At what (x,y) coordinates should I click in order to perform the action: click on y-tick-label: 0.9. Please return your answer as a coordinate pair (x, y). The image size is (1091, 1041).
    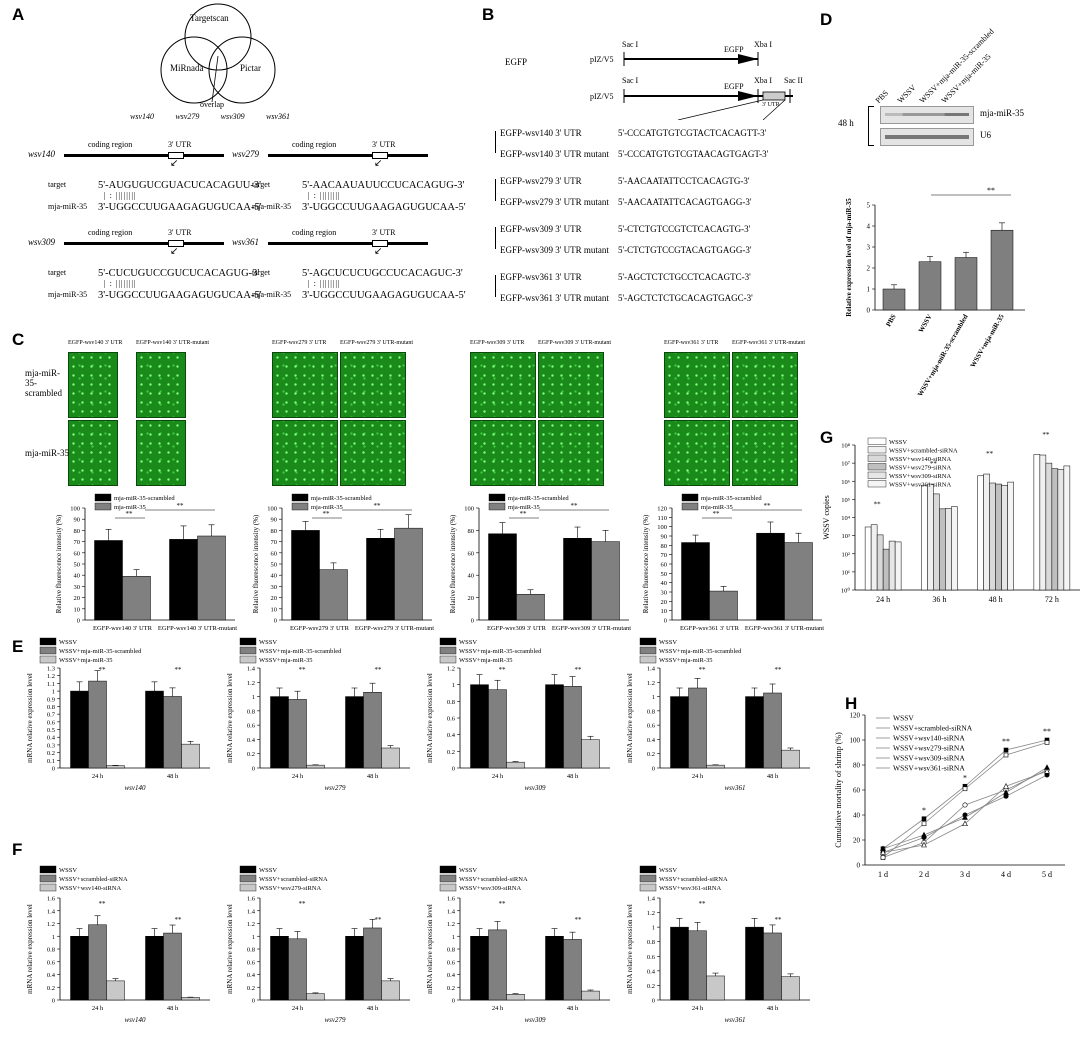
    Looking at the image, I should click on (51, 699).